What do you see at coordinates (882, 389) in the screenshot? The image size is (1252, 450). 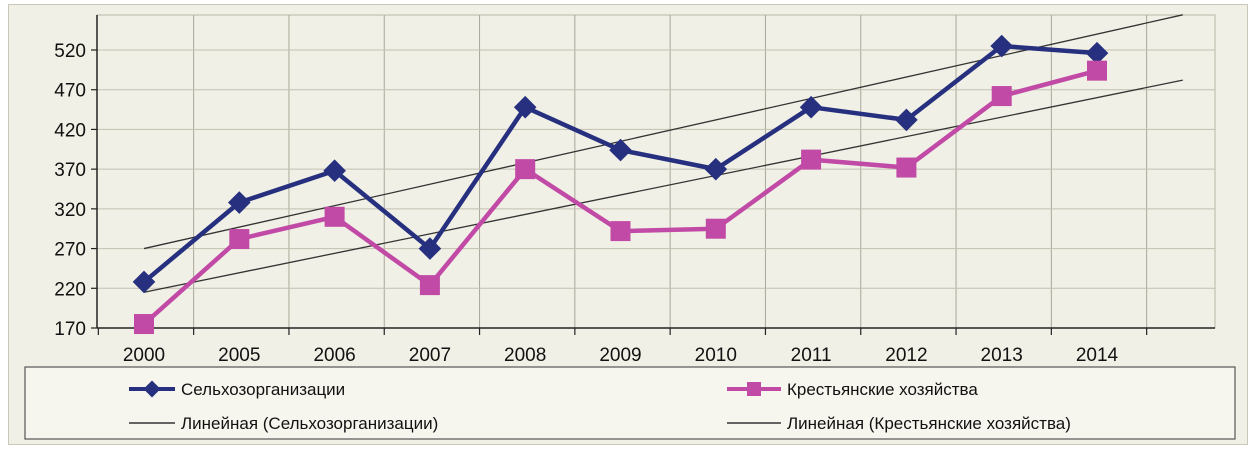 I see `legend-label-series-2: Крестьянские хозяйства` at bounding box center [882, 389].